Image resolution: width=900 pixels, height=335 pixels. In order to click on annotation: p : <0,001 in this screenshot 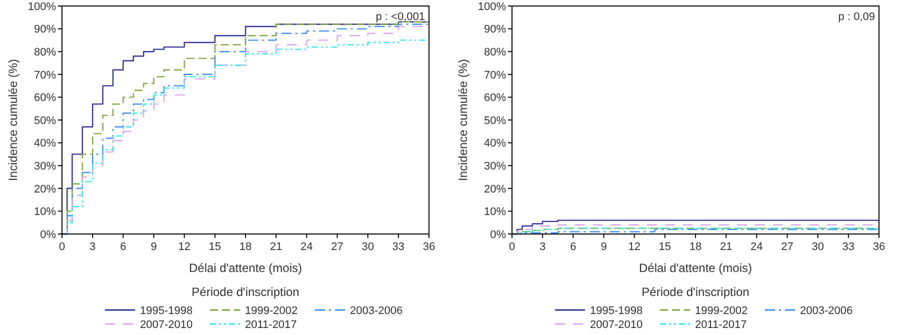, I will do `click(400, 17)`.